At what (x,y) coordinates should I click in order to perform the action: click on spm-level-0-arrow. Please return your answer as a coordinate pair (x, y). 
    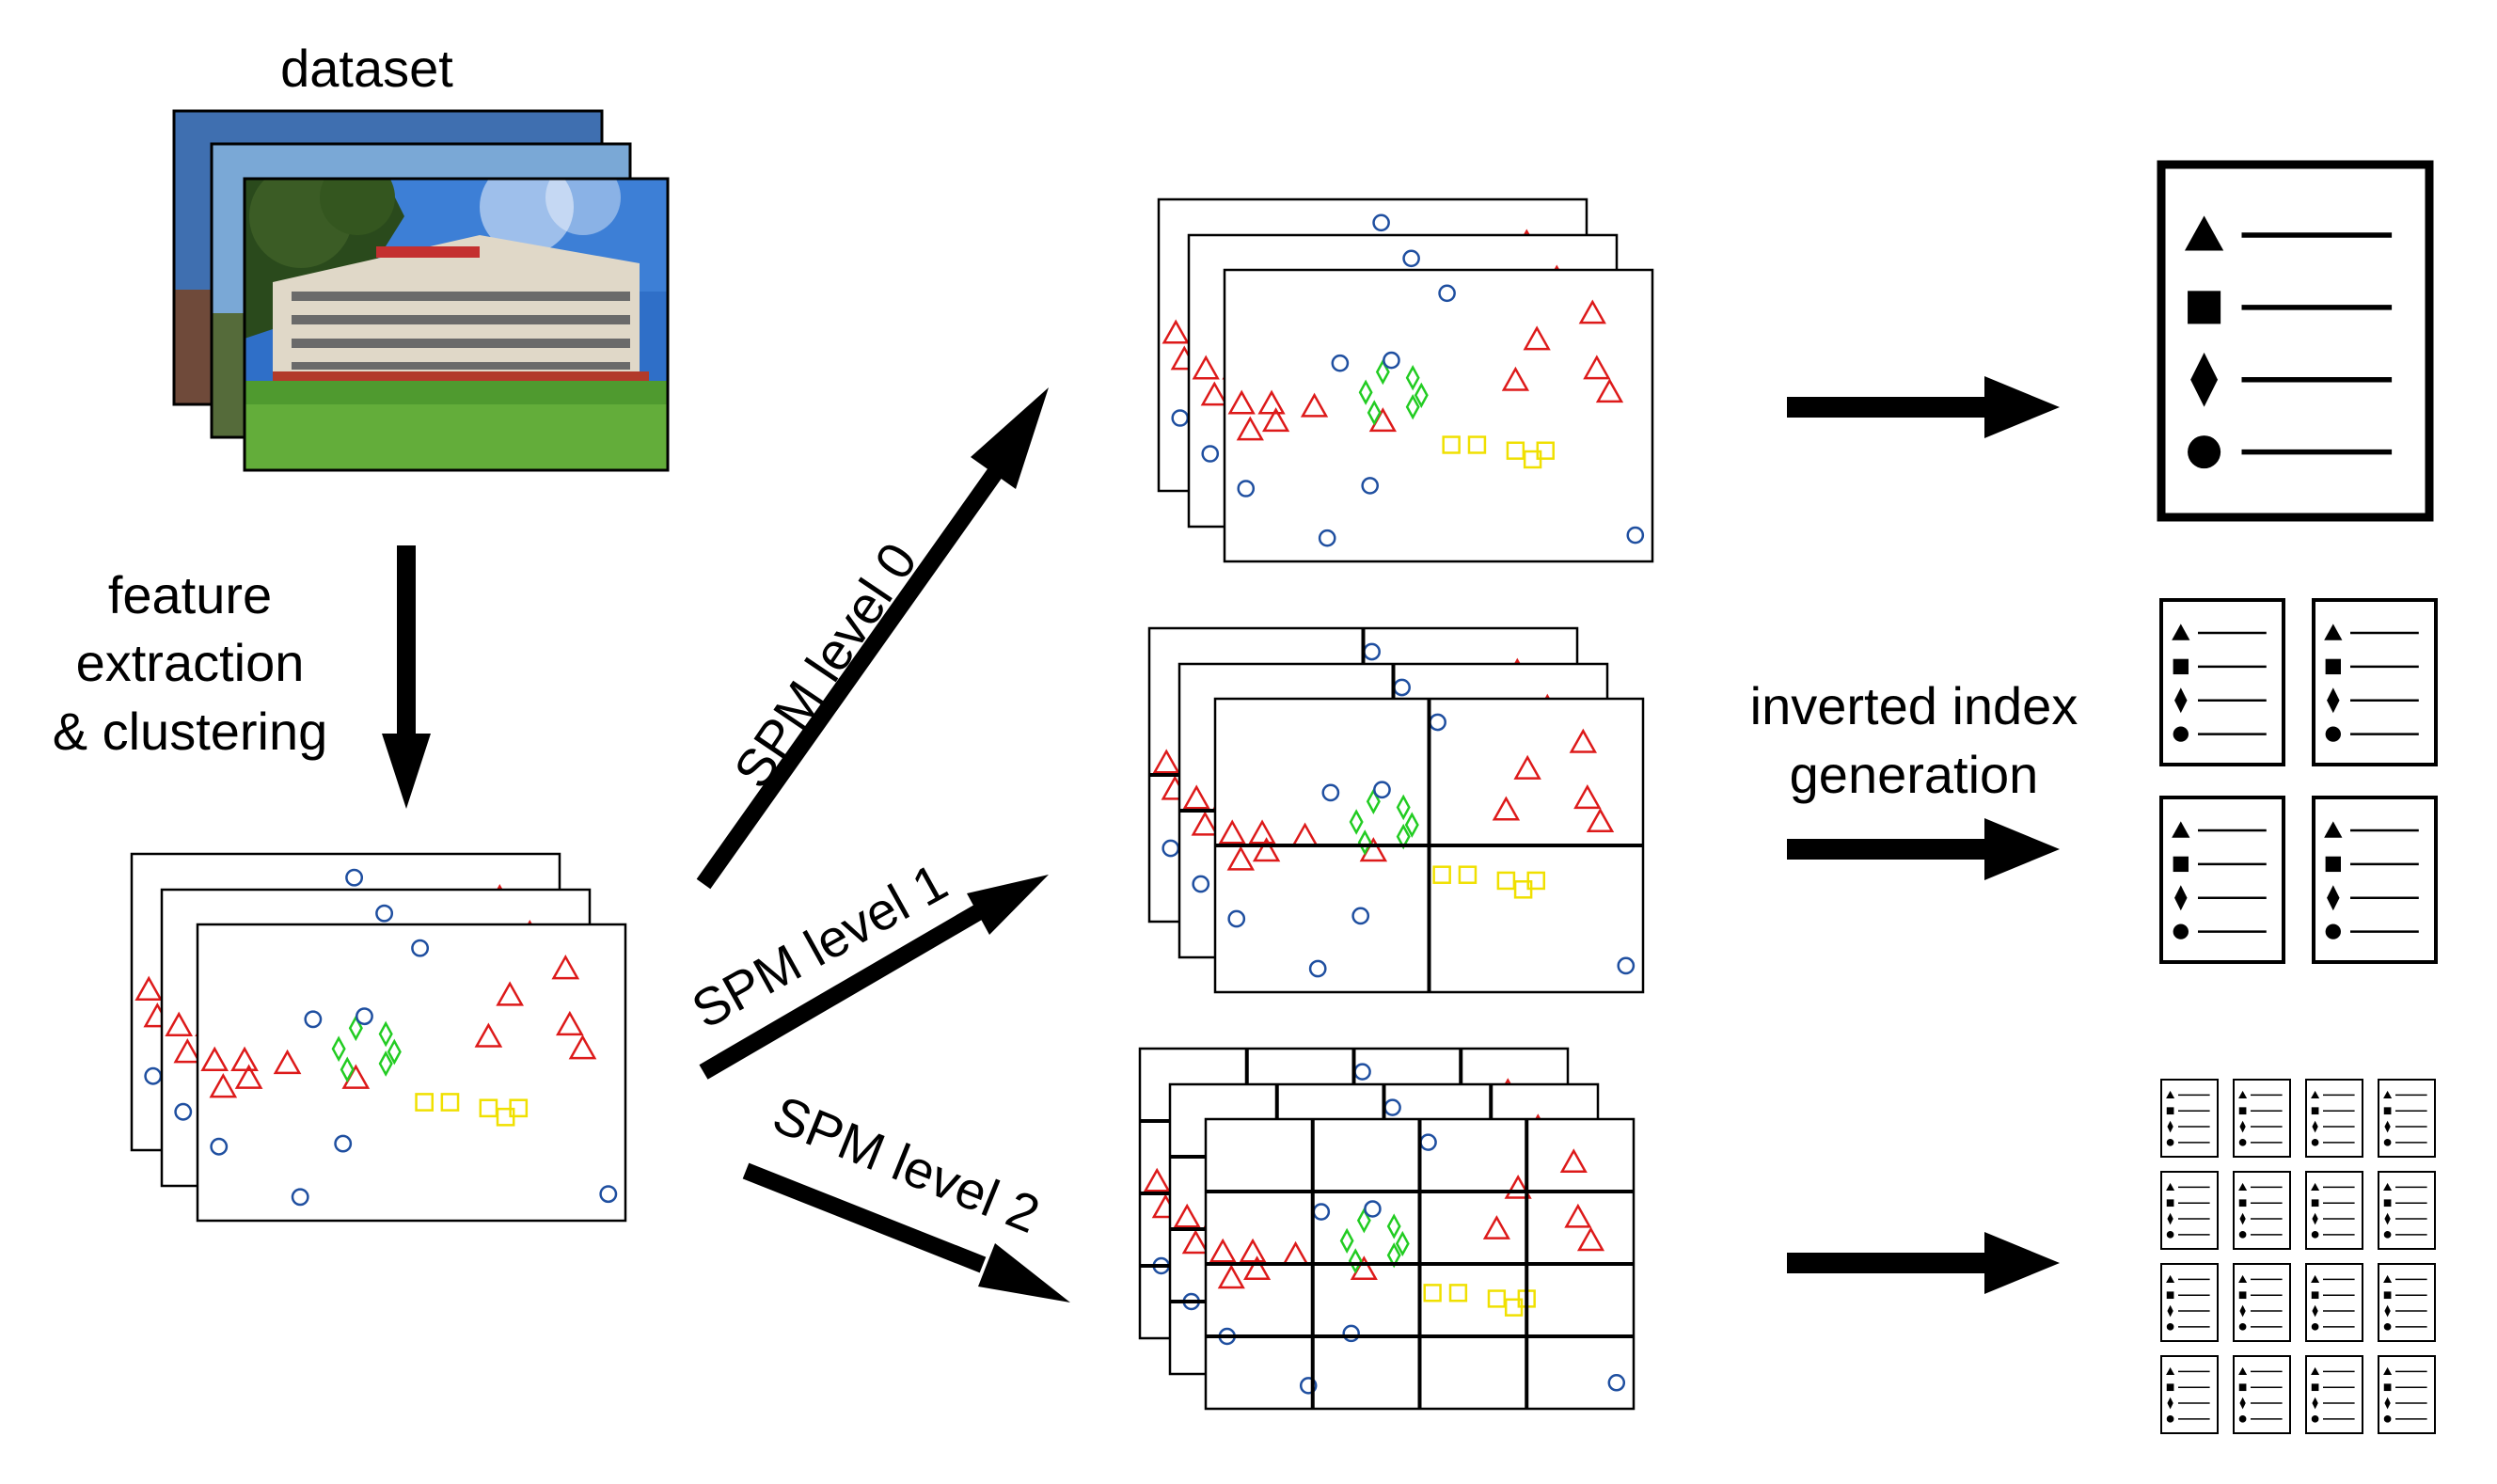
    Looking at the image, I should click on (872, 638).